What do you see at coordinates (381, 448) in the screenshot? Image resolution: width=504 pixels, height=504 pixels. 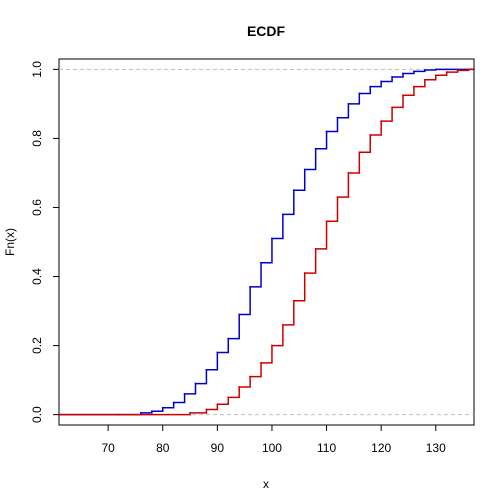 I see `x-tick-label: 120` at bounding box center [381, 448].